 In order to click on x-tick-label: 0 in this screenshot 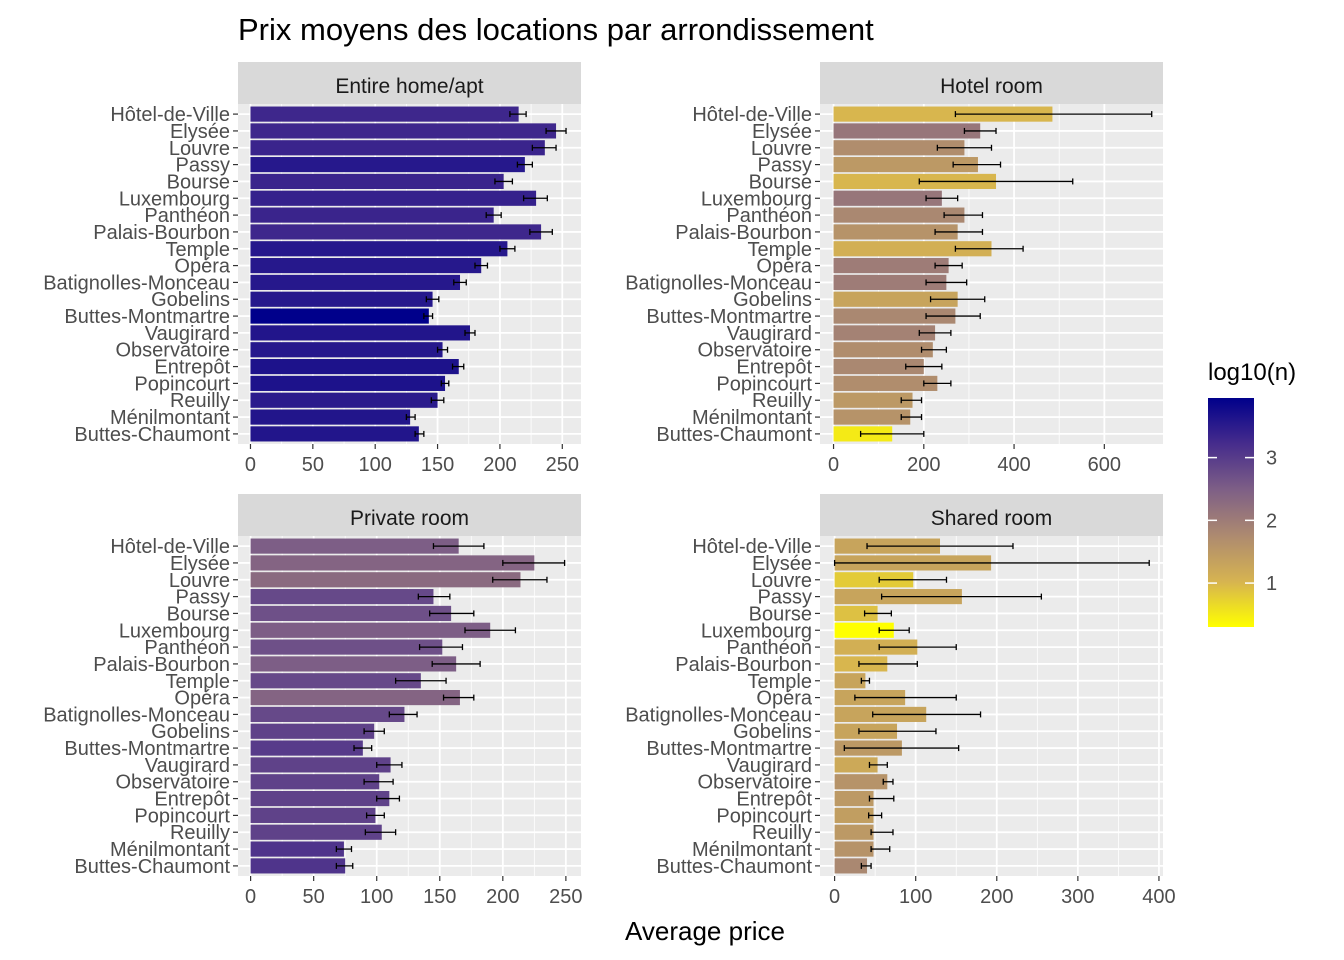, I will do `click(834, 897)`.